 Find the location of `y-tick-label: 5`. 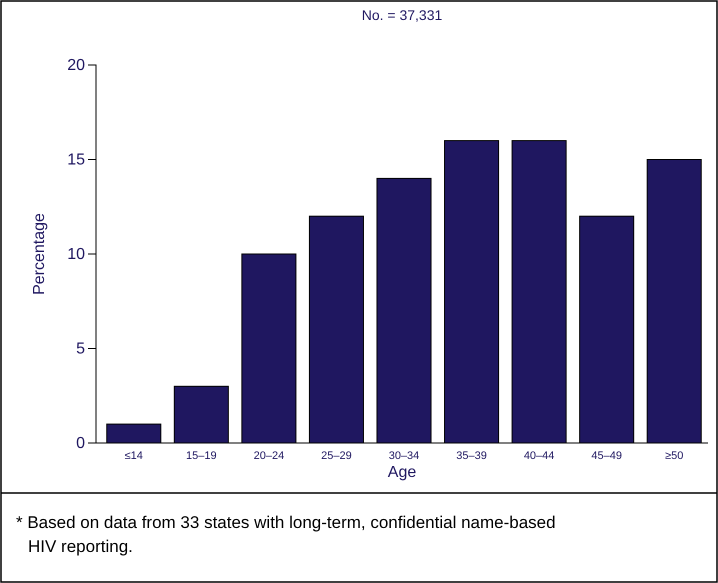

y-tick-label: 5 is located at coordinates (81, 349).